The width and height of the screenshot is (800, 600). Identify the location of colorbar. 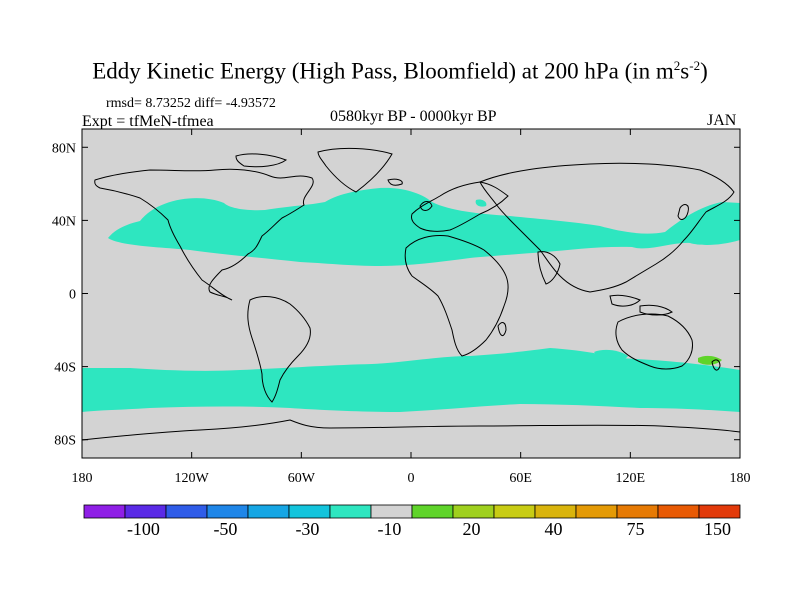
(412, 511).